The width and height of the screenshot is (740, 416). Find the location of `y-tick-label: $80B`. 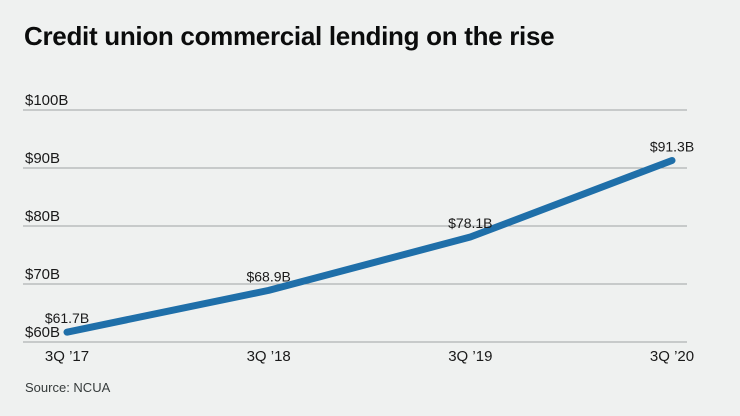

y-tick-label: $80B is located at coordinates (42, 216).